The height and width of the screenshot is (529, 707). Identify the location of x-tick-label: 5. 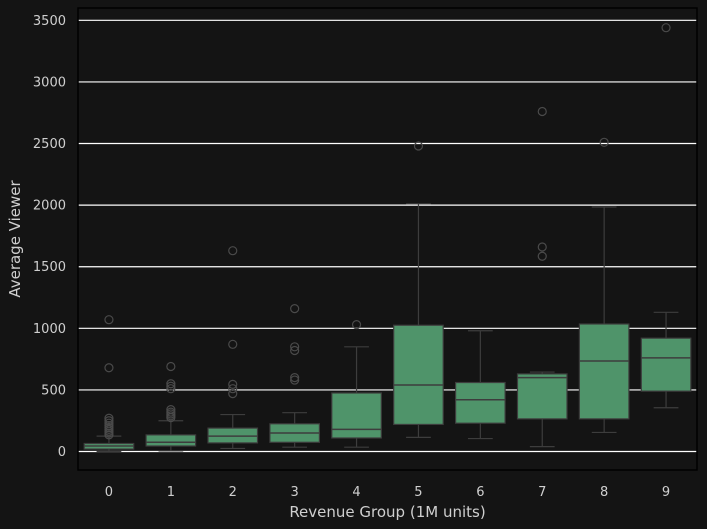
(418, 492).